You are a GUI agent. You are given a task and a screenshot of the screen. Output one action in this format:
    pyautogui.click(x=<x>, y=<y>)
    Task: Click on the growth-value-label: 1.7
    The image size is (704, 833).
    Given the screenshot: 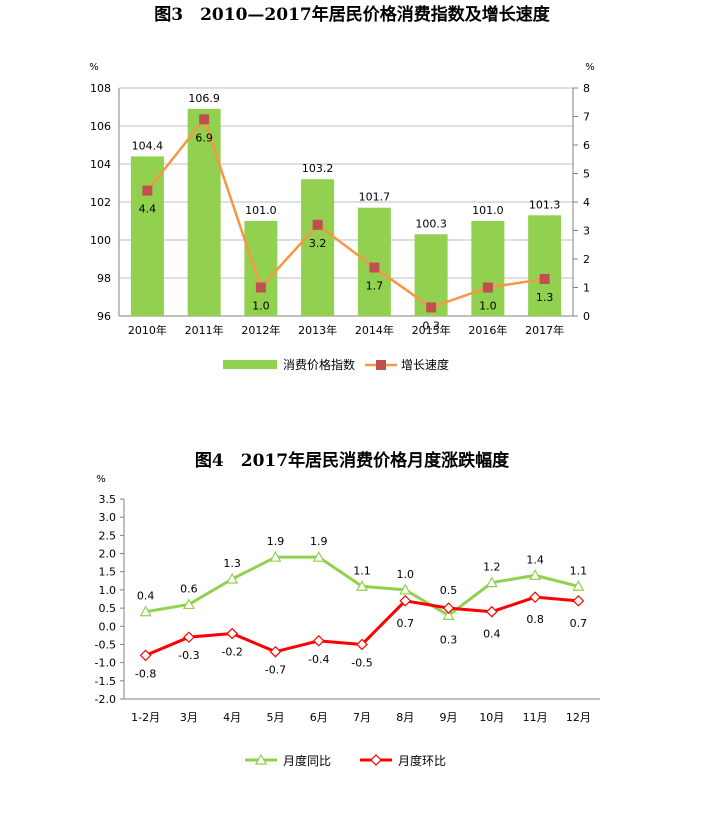 What is the action you would take?
    pyautogui.click(x=375, y=286)
    